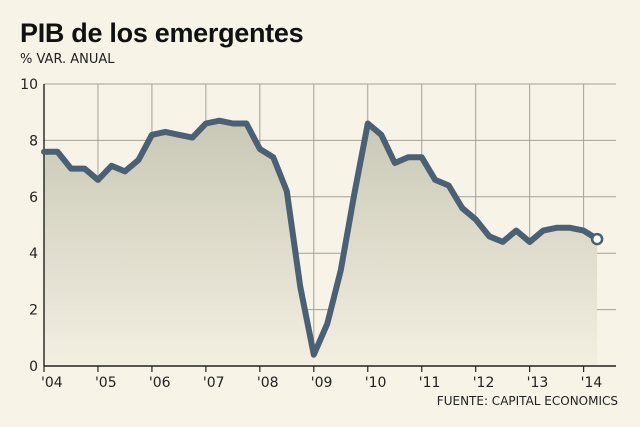 The height and width of the screenshot is (427, 640). Describe the element at coordinates (592, 383) in the screenshot. I see `x-tick-label: '14` at that location.